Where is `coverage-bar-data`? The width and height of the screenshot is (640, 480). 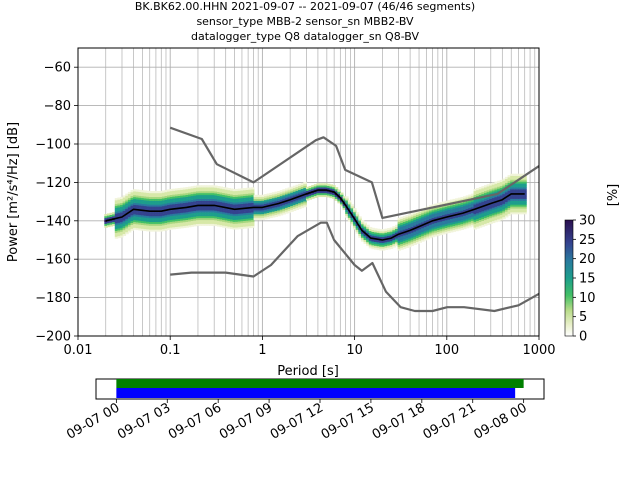 coverage-bar-data is located at coordinates (320, 383).